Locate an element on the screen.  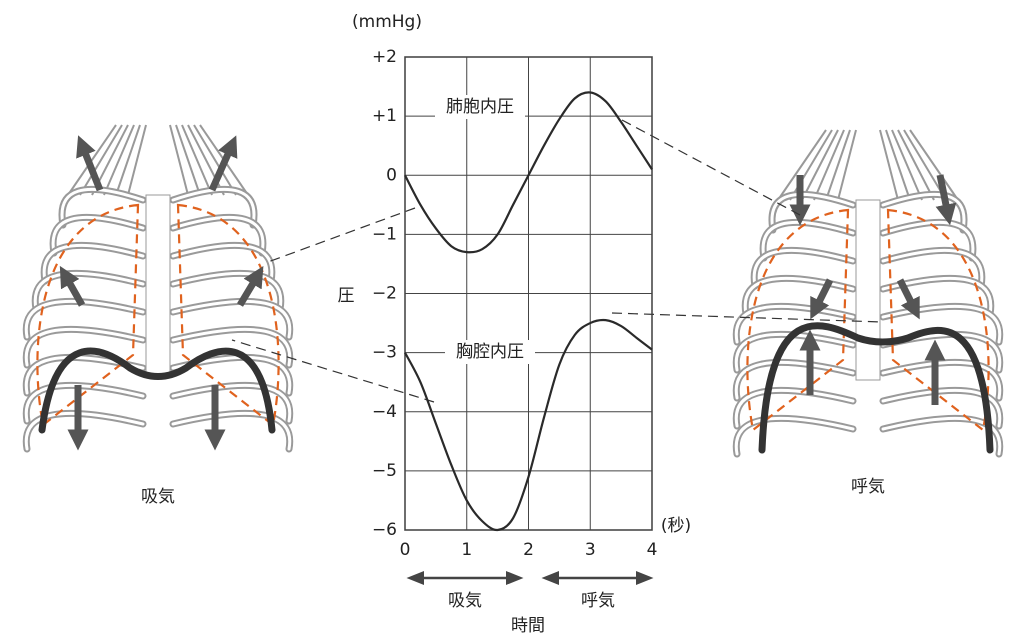
series-label: 胸腔内圧 is located at coordinates (490, 352).